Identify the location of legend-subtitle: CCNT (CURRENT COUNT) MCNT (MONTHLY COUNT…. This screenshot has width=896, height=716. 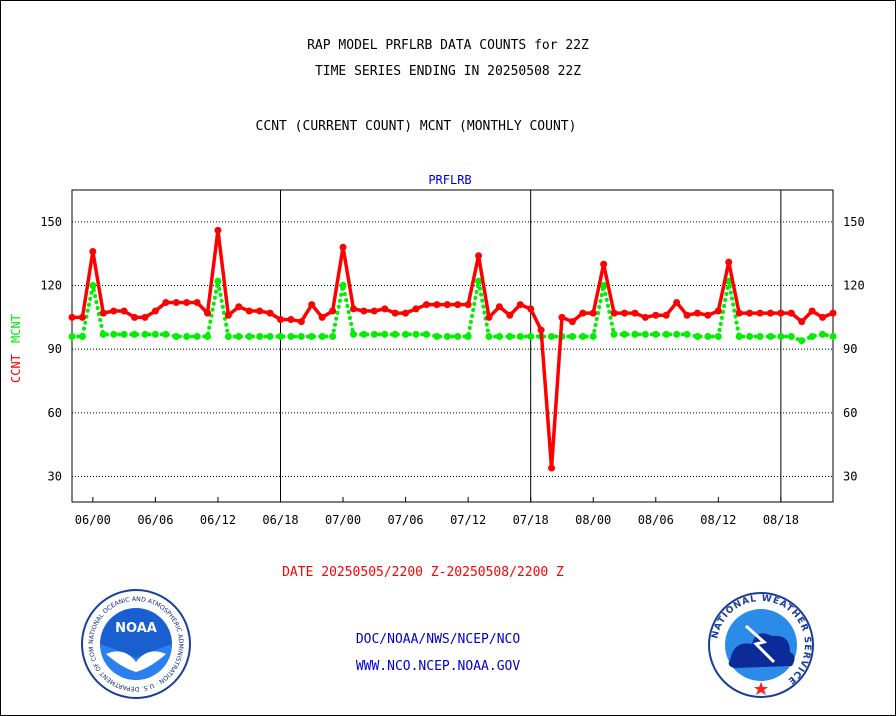
(416, 126).